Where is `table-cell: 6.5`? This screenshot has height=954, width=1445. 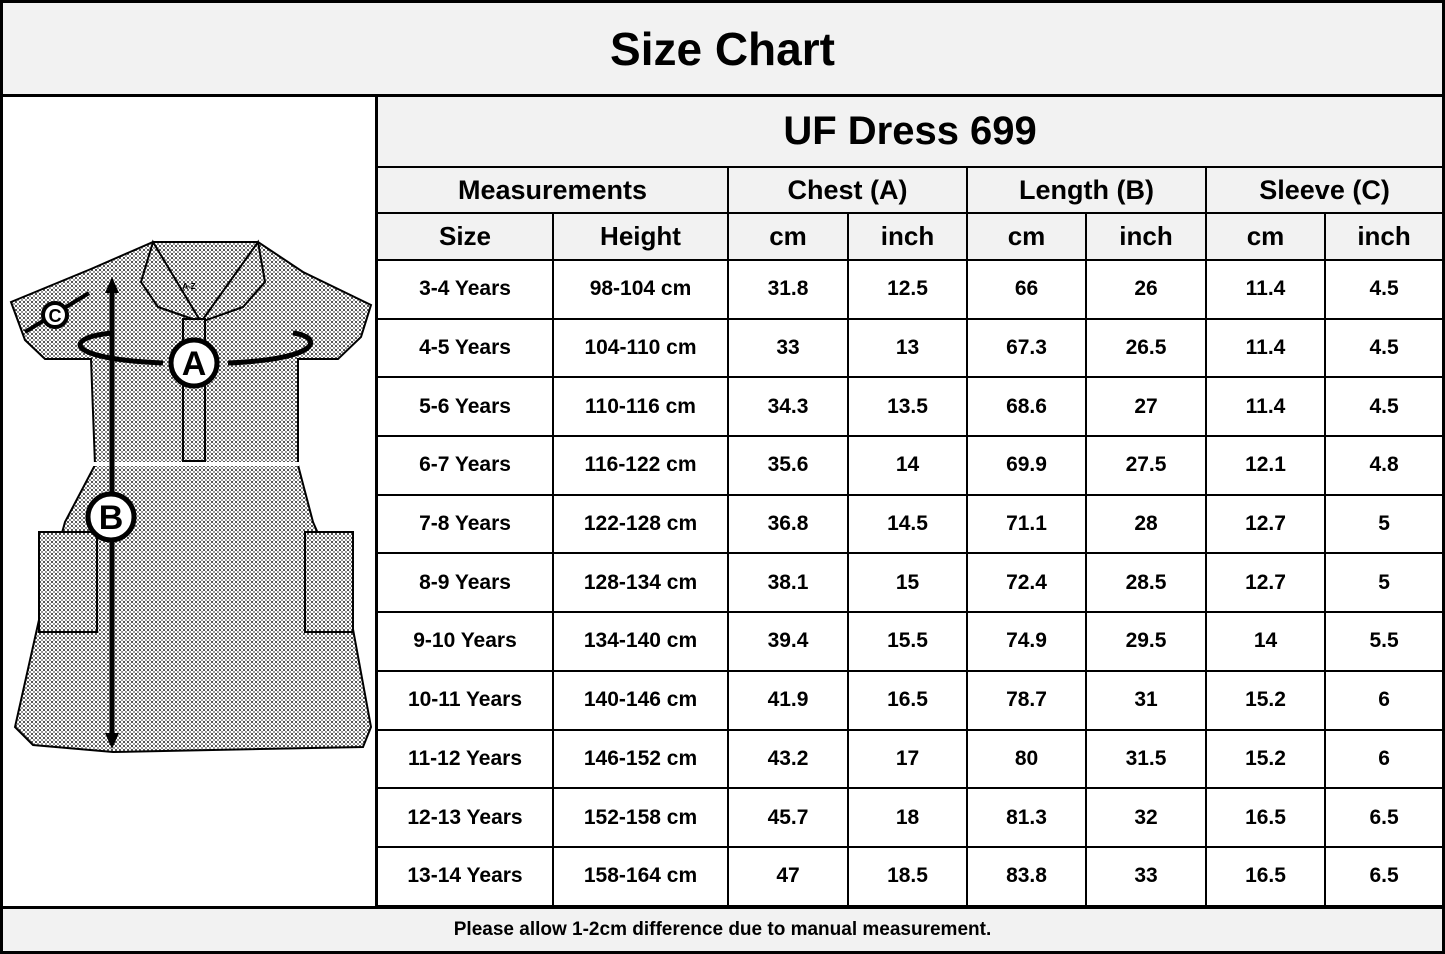 table-cell: 6.5 is located at coordinates (1383, 817).